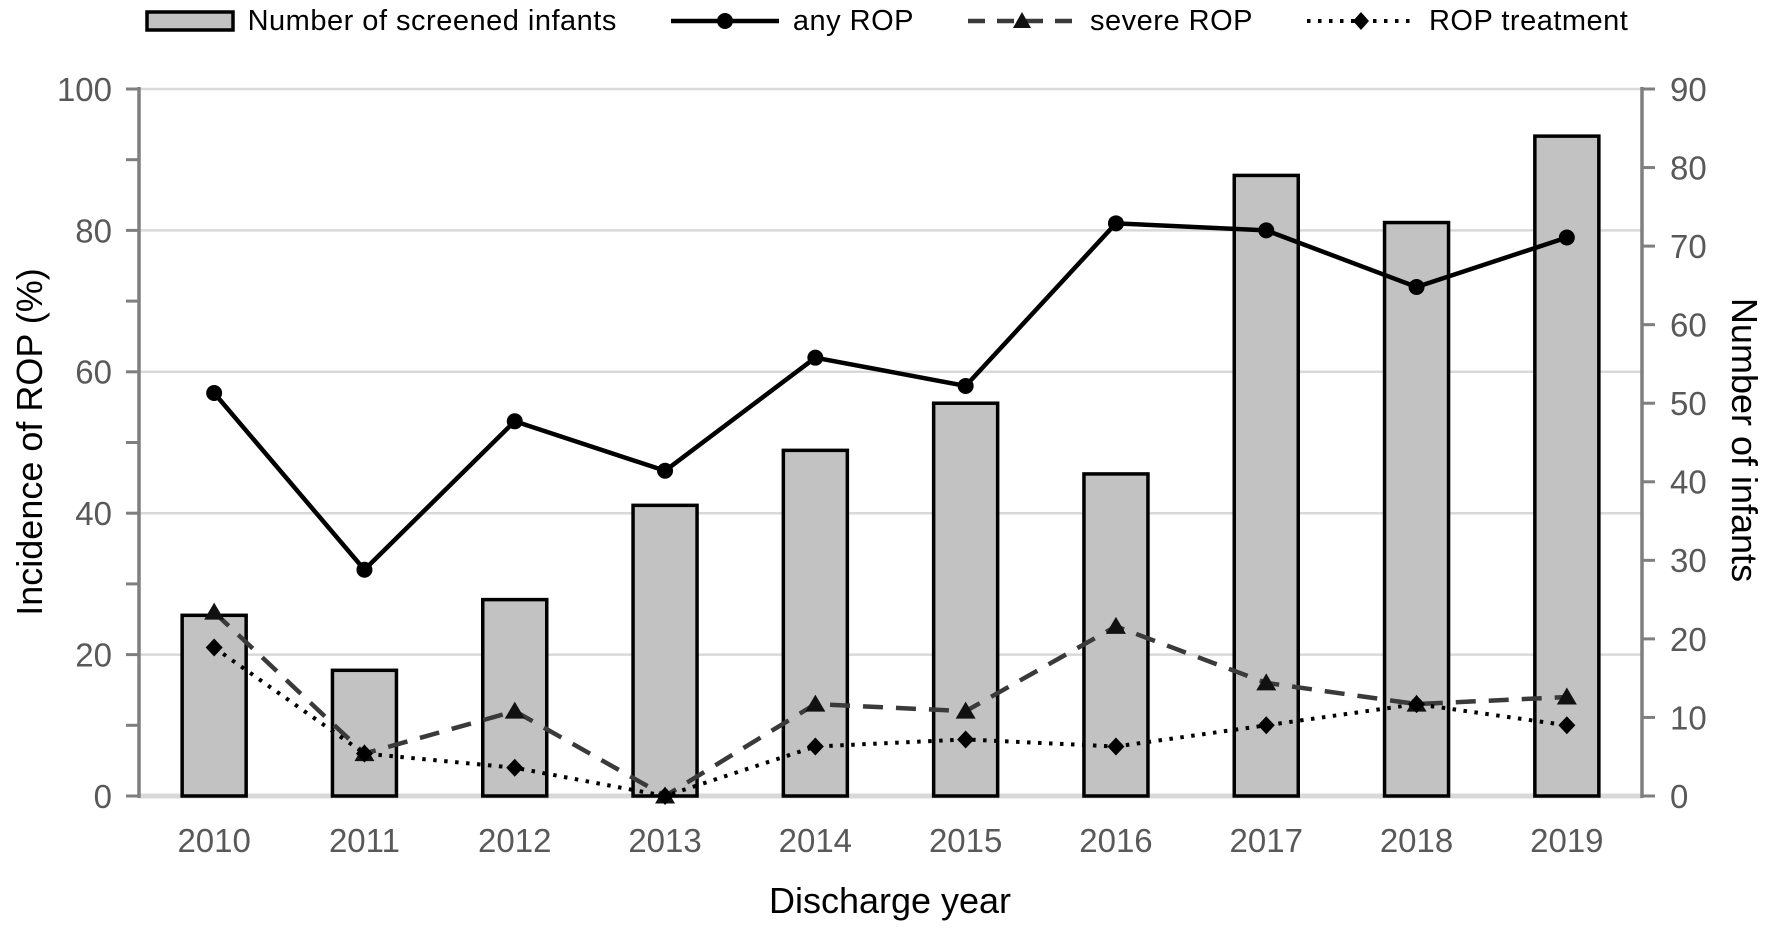 The image size is (1772, 928). What do you see at coordinates (965, 710) in the screenshot?
I see `severe-rop-marker-2015` at bounding box center [965, 710].